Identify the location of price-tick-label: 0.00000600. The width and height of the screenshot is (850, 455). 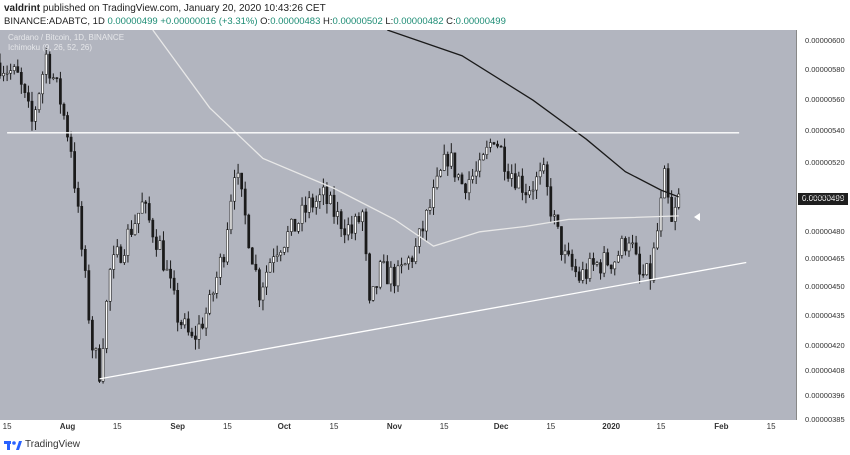
(825, 41).